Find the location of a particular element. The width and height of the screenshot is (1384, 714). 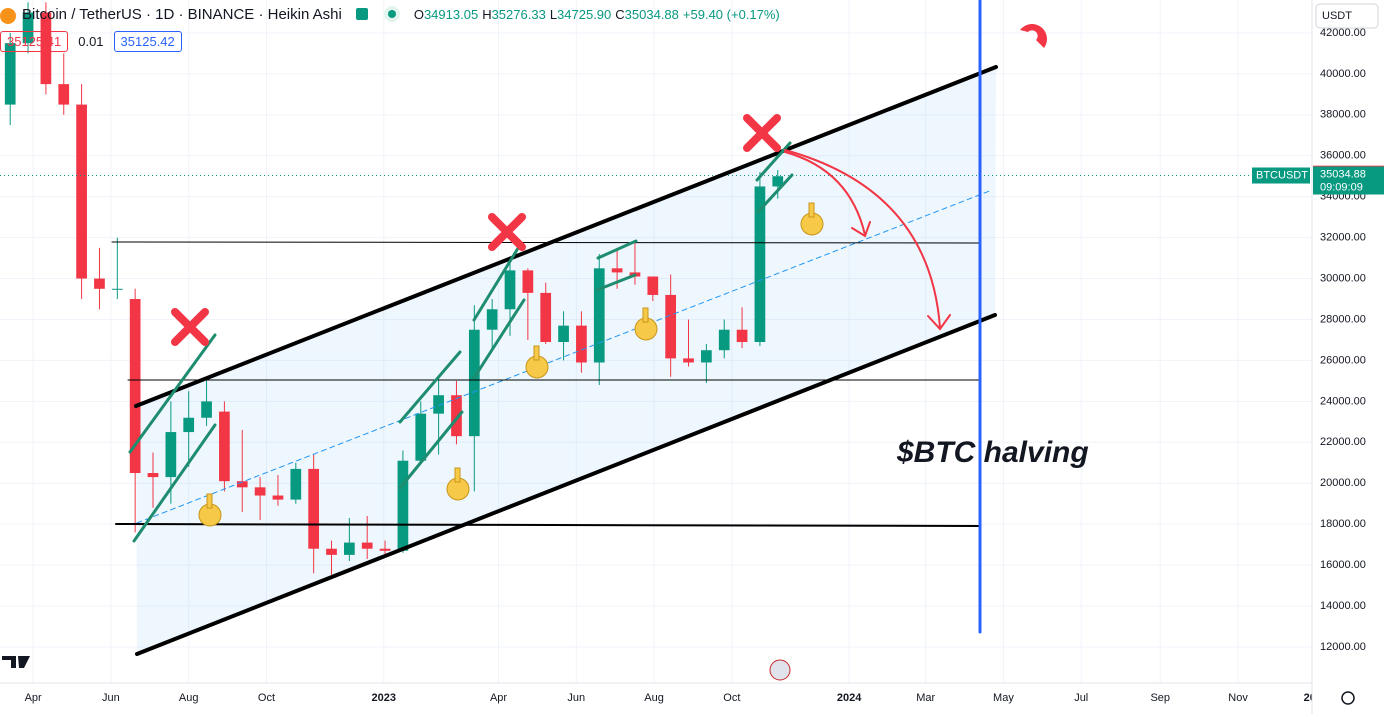

y-tick-label: 14000.00 is located at coordinates (1343, 606).